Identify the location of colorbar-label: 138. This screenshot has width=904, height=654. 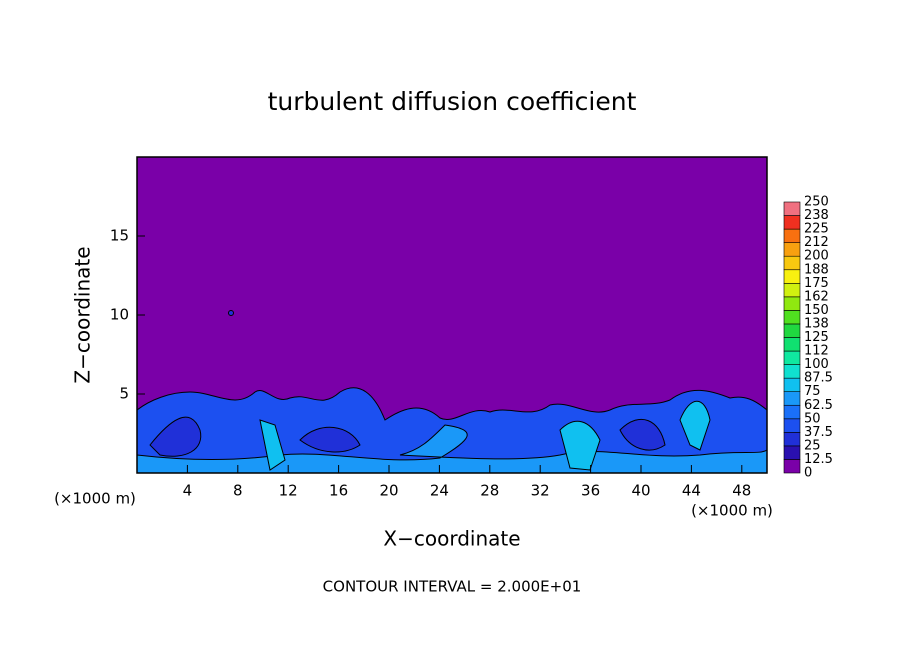
(816, 323).